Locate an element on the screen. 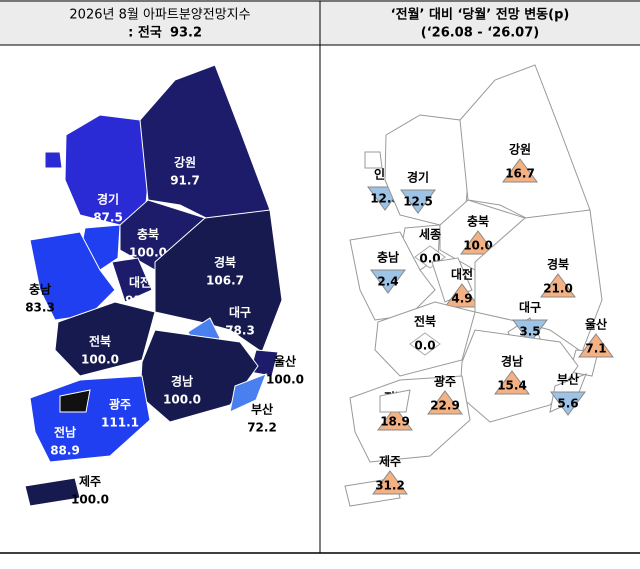 Image resolution: width=640 pixels, height=569 pixels. national-label: : 전국 is located at coordinates (145, 33).